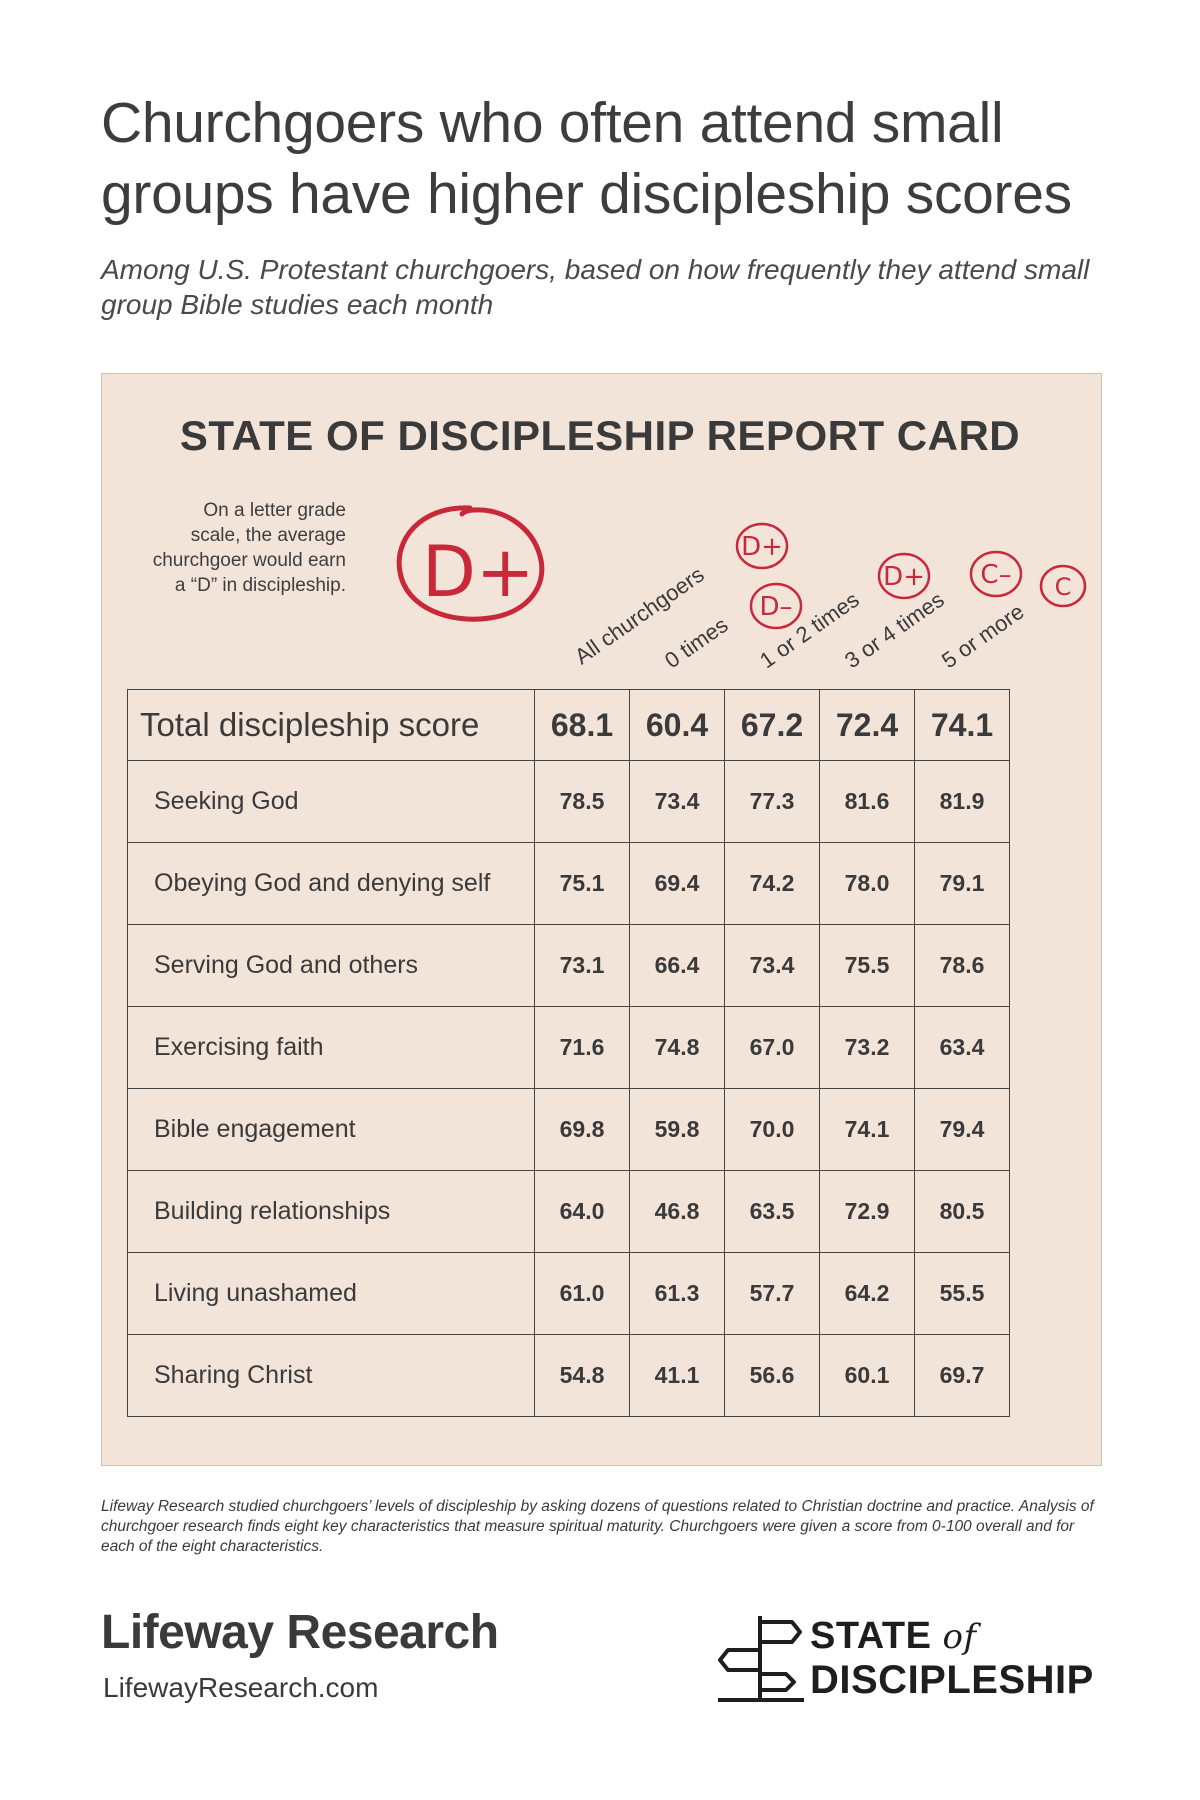 This screenshot has height=1800, width=1200. I want to click on logo-line1: STATE, so click(871, 1636).